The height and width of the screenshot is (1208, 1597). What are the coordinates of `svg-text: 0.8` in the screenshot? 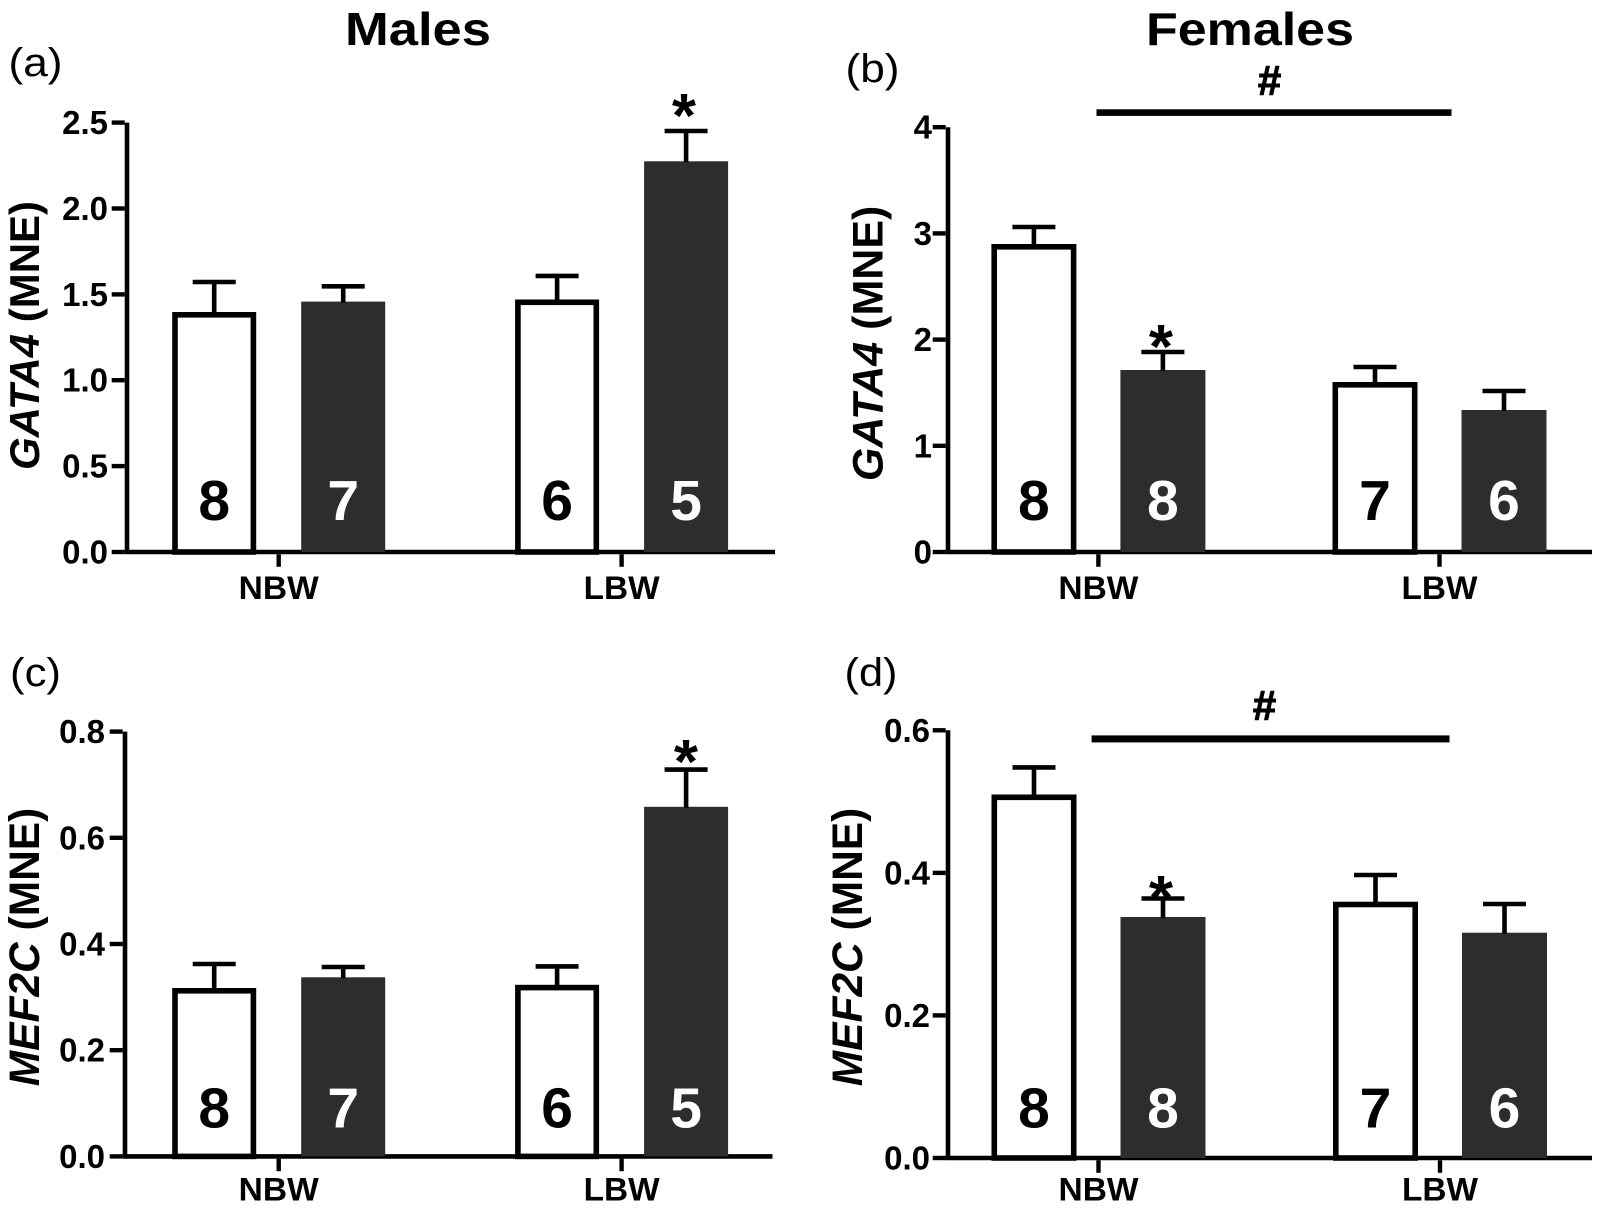 It's located at (82, 731).